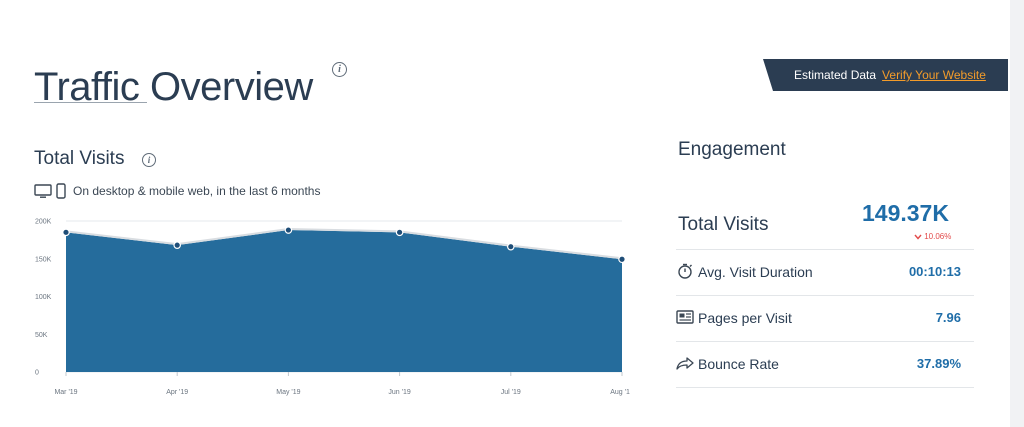 The image size is (1024, 427). I want to click on y-tick-label: 150K, so click(43, 259).